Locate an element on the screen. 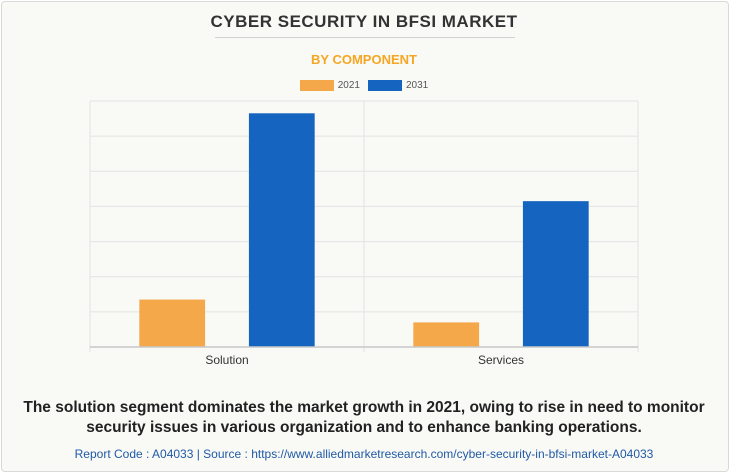 This screenshot has height=473, width=730. legend-label-2021: 2021 is located at coordinates (348, 85).